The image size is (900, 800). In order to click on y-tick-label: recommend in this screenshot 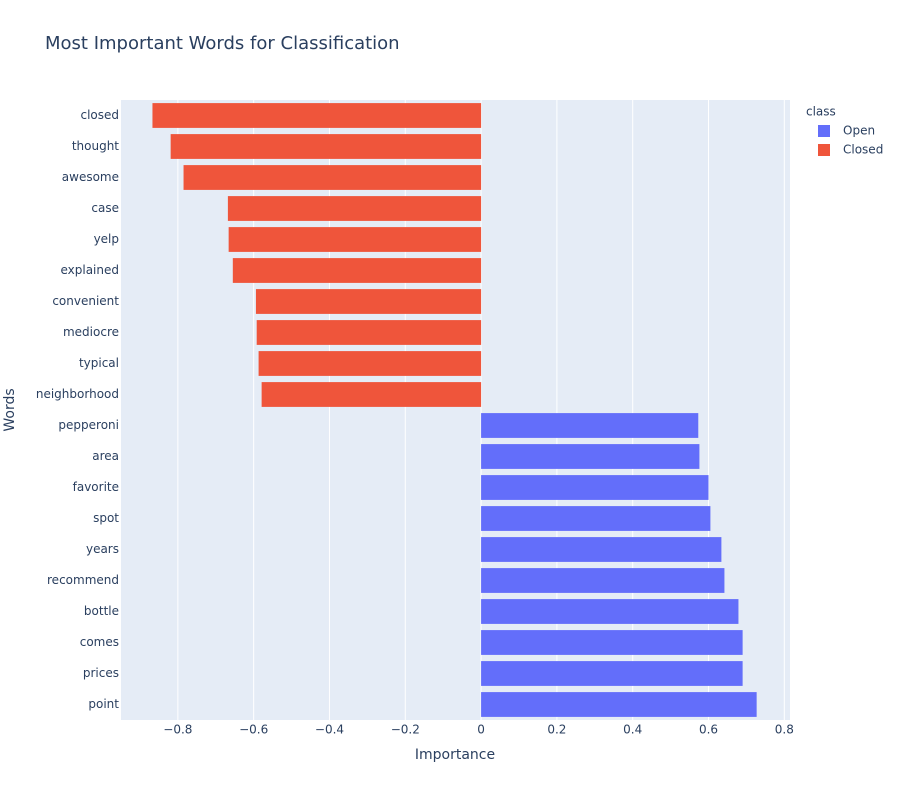, I will do `click(83, 580)`.